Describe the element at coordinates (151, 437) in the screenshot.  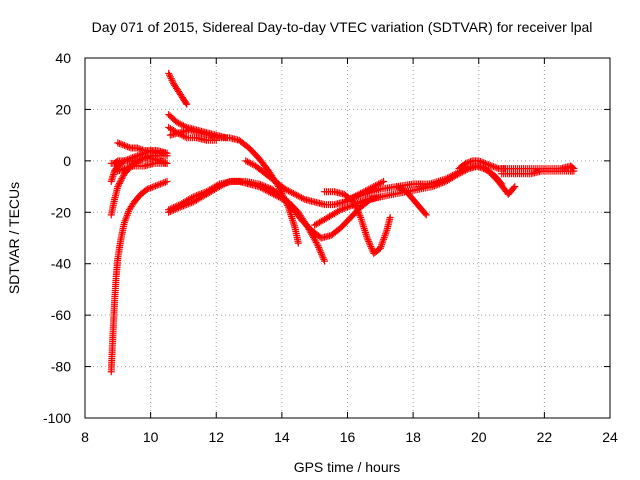
I see `x-tick-label: 10` at that location.